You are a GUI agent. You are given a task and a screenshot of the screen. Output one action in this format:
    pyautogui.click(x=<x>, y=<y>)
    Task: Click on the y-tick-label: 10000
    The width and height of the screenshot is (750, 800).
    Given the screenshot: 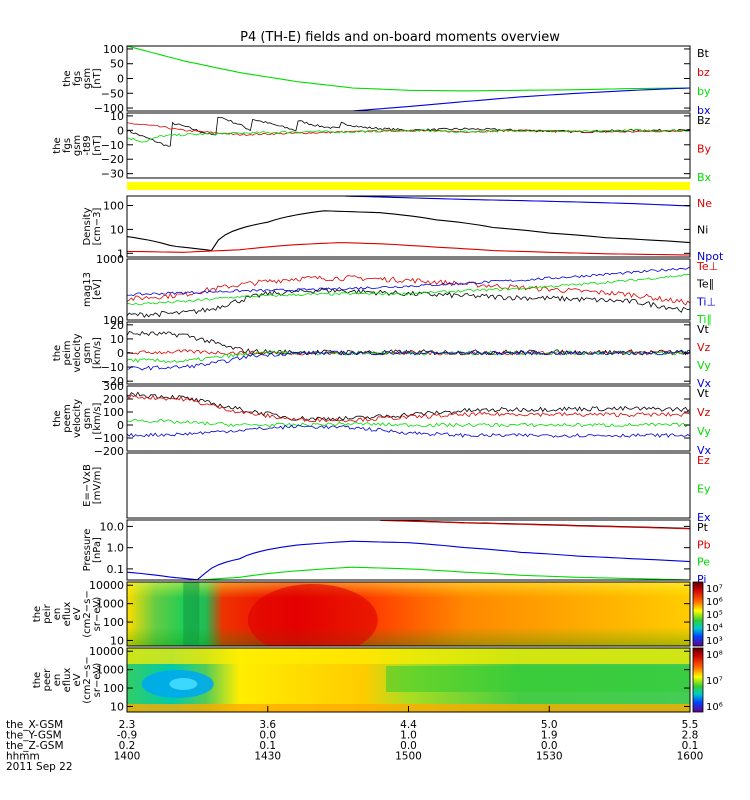 What is the action you would take?
    pyautogui.click(x=106, y=585)
    